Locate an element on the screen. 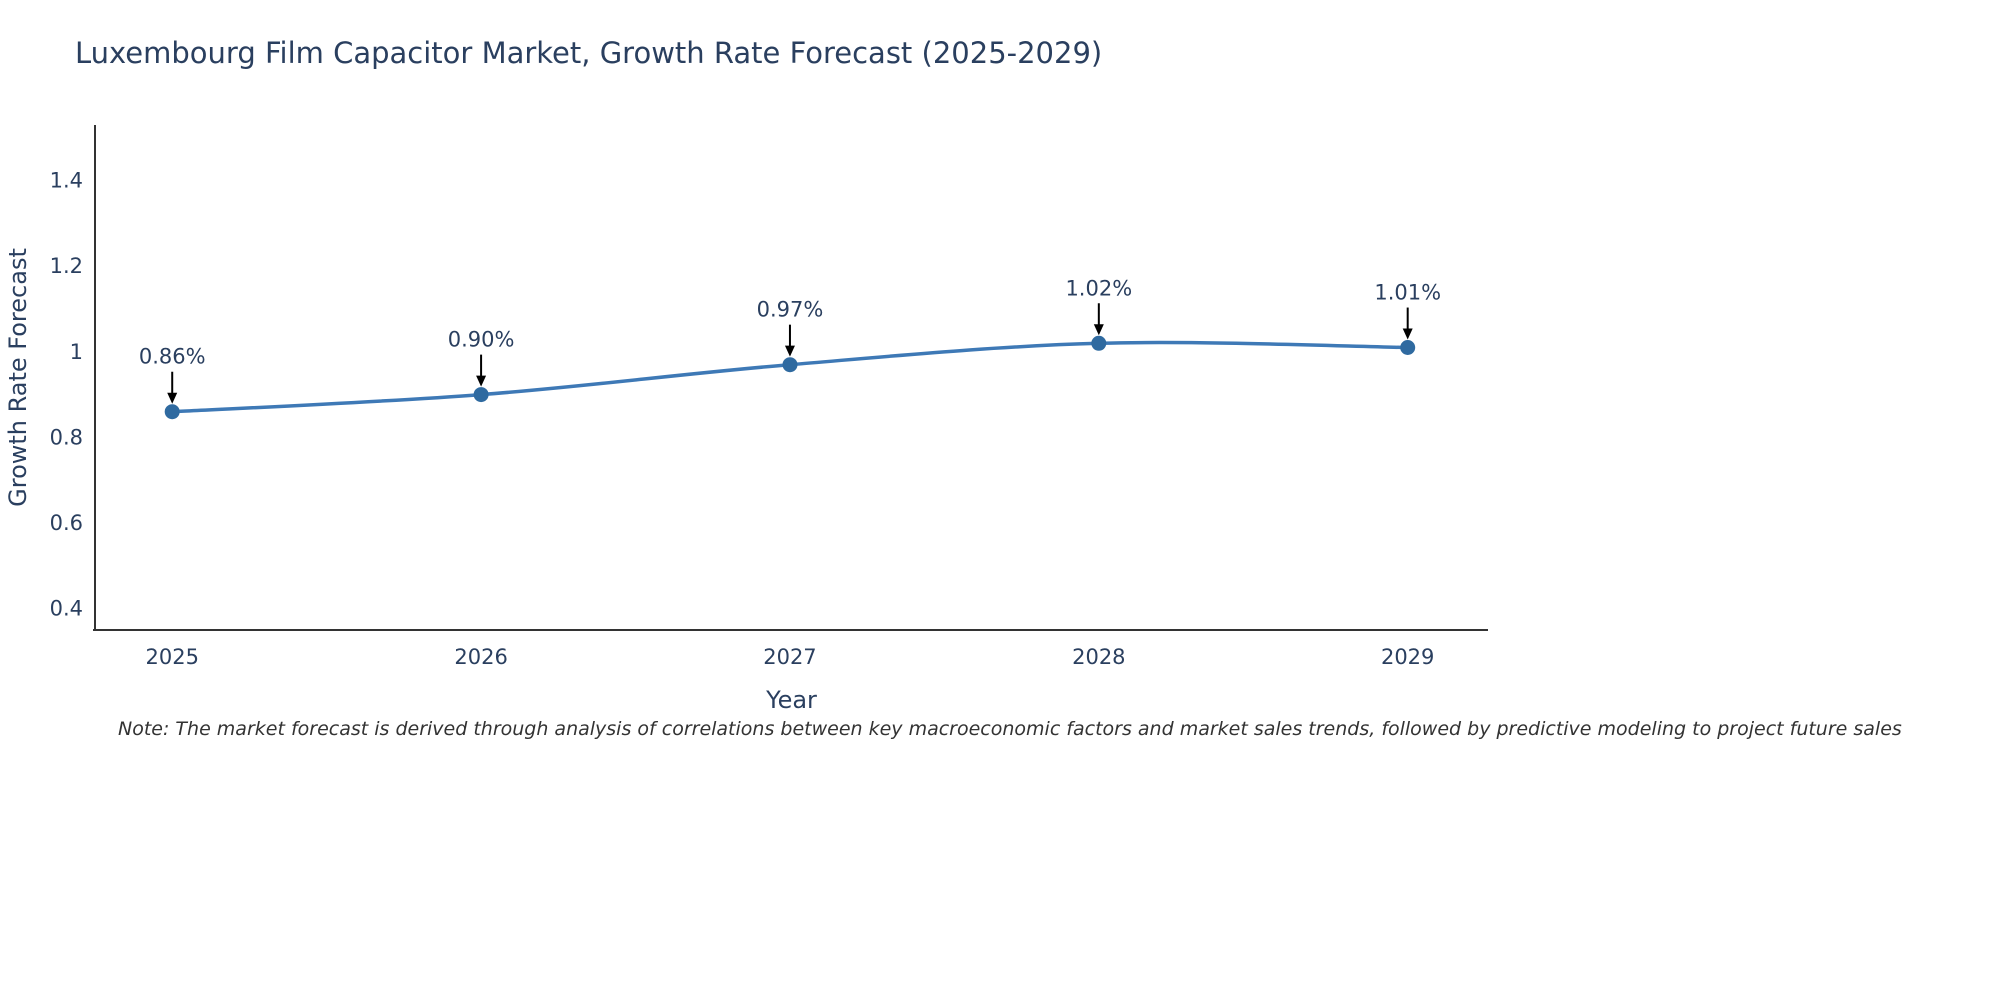 The width and height of the screenshot is (2000, 1000). y-tick-label: 1.4 is located at coordinates (66, 181).